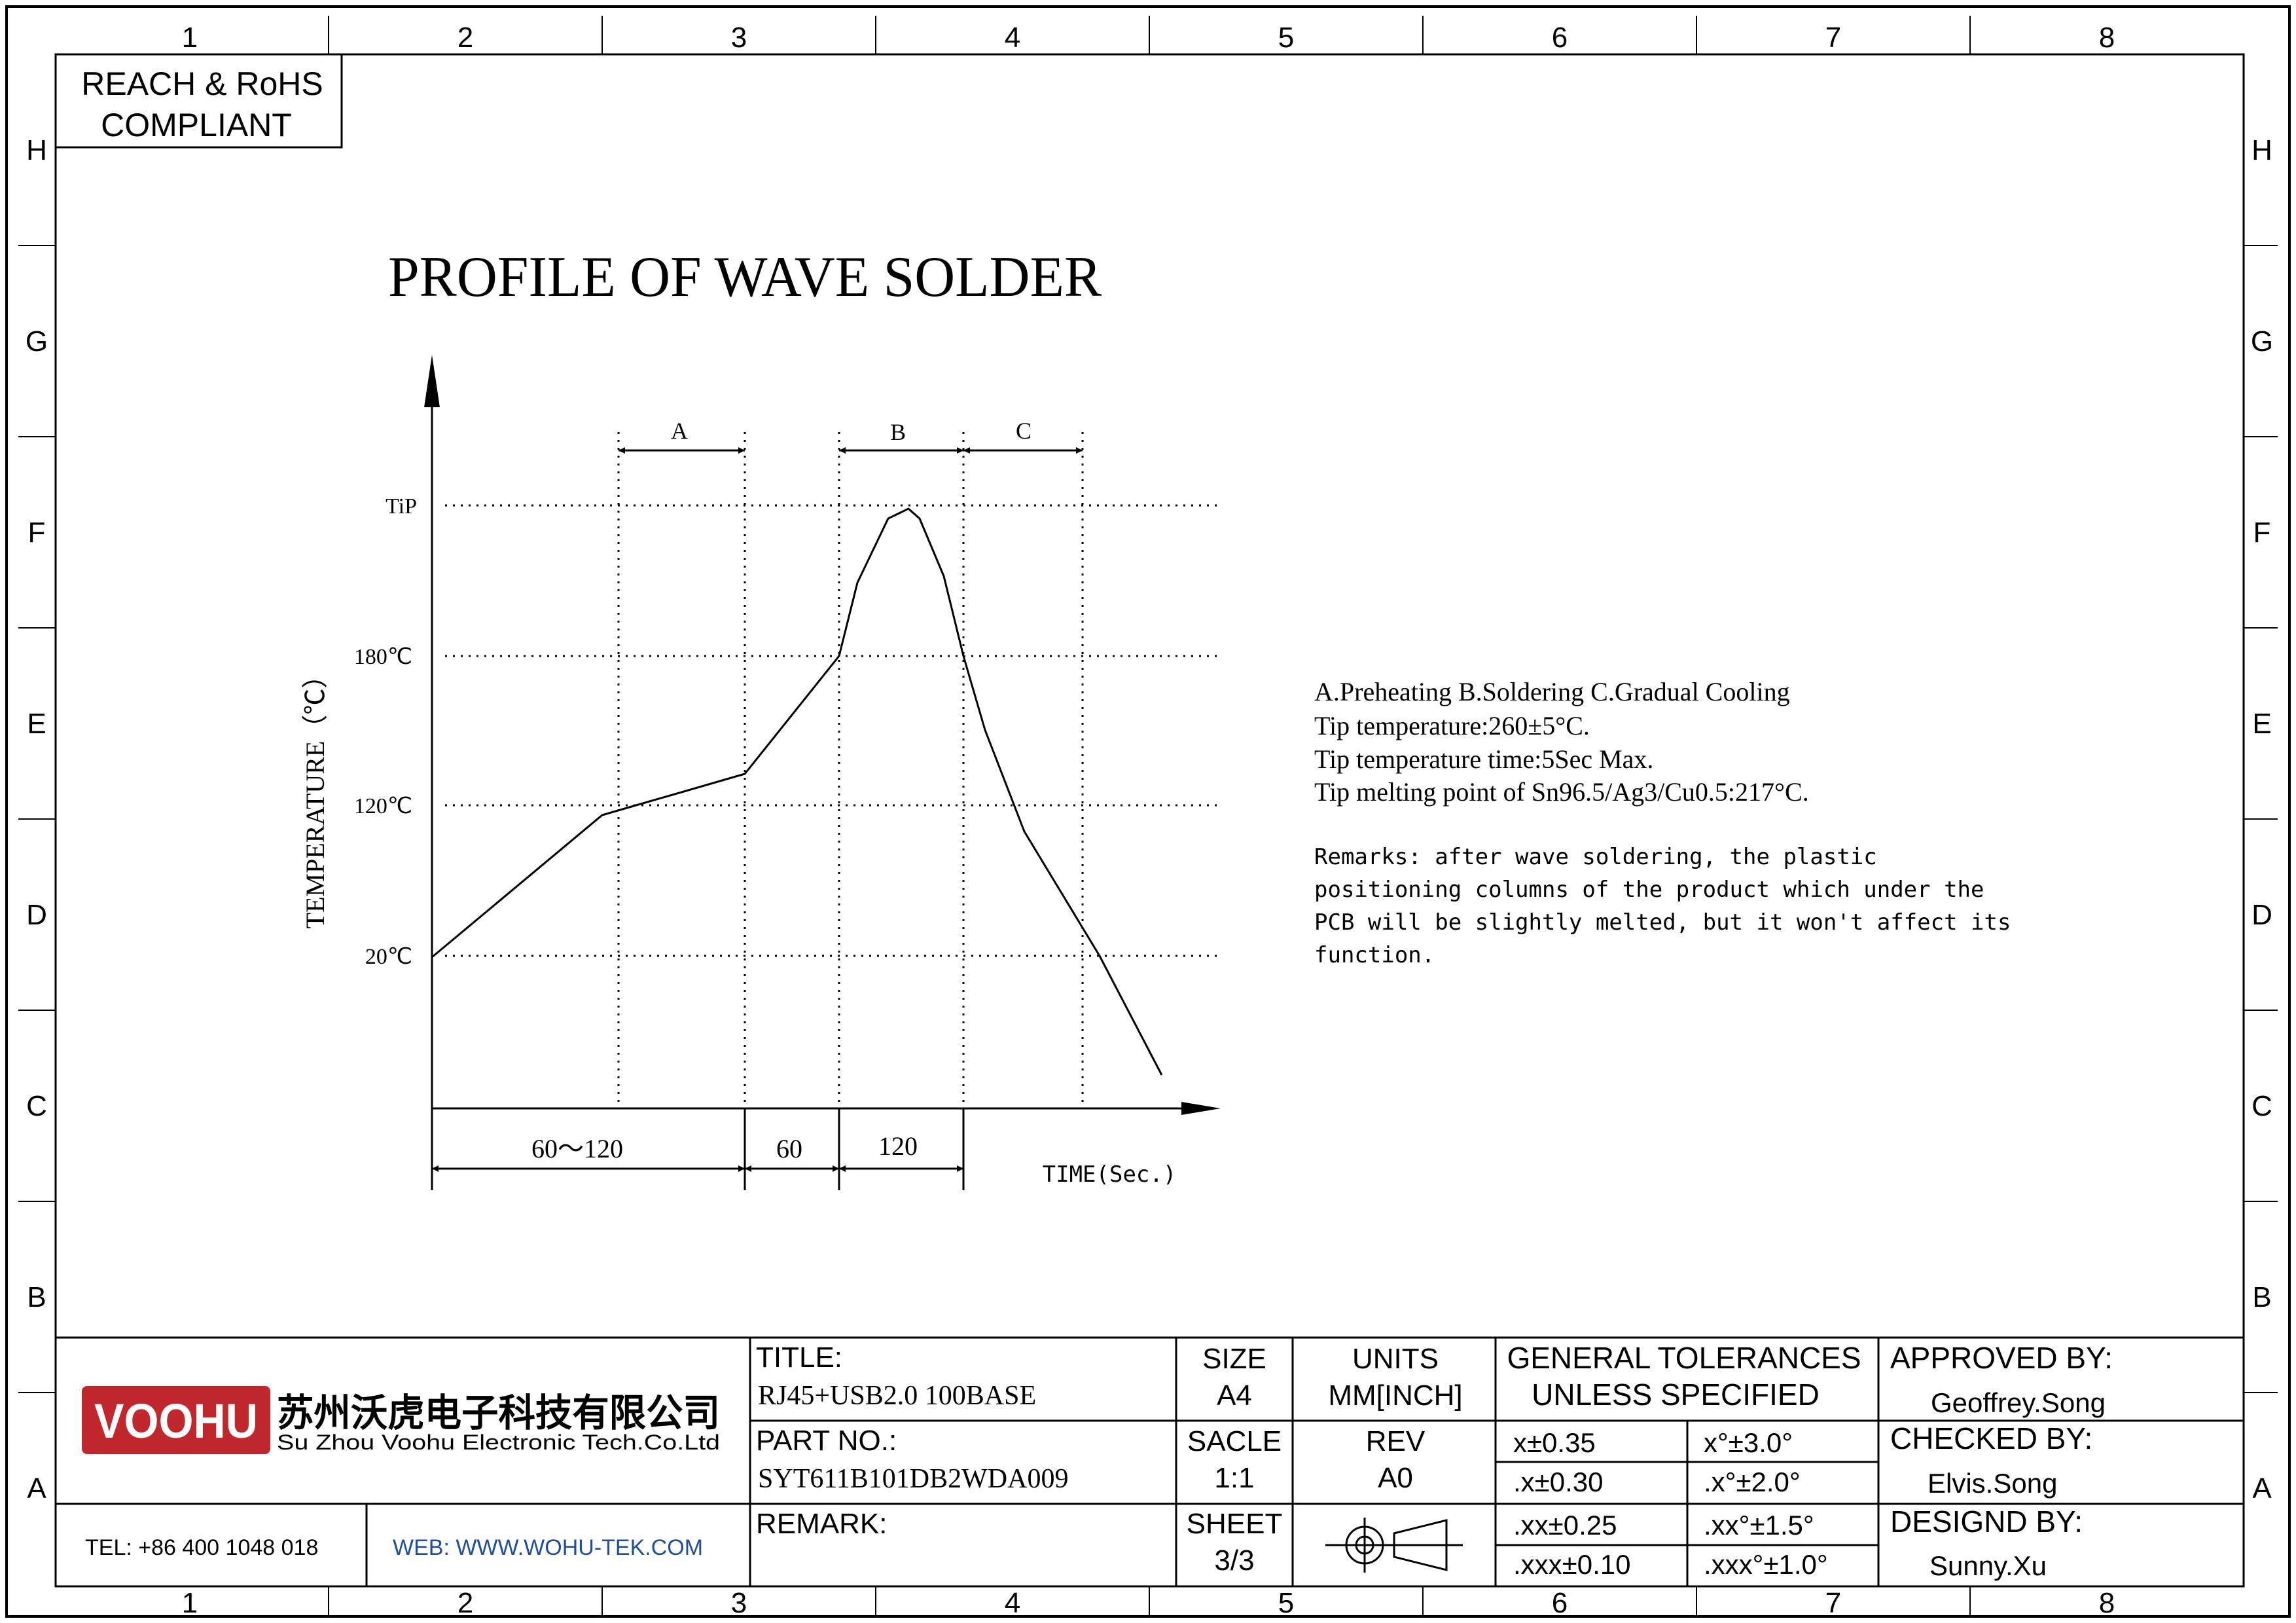 The height and width of the screenshot is (1623, 2296). I want to click on units-value: MM[INCH], so click(1395, 1395).